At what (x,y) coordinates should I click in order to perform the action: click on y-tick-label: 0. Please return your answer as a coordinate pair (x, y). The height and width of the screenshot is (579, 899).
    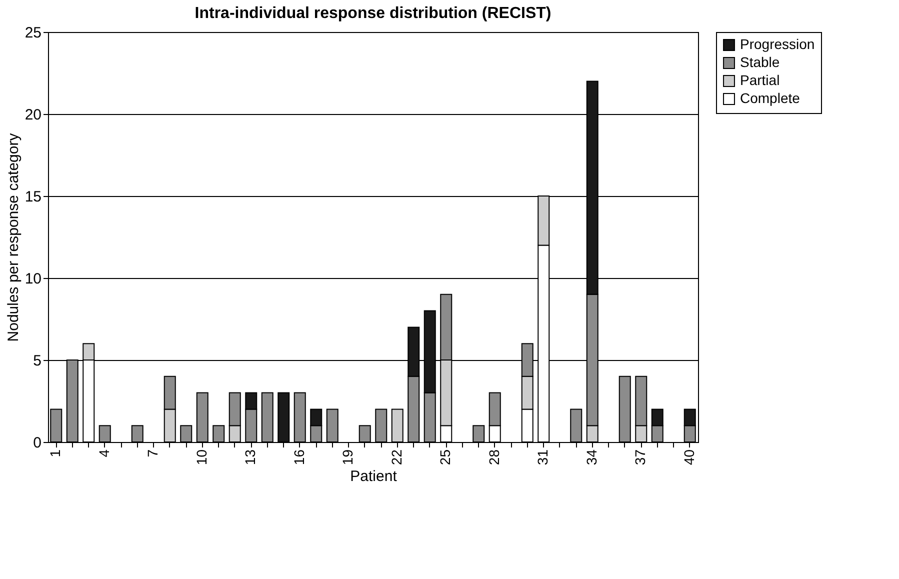
    Looking at the image, I should click on (37, 443).